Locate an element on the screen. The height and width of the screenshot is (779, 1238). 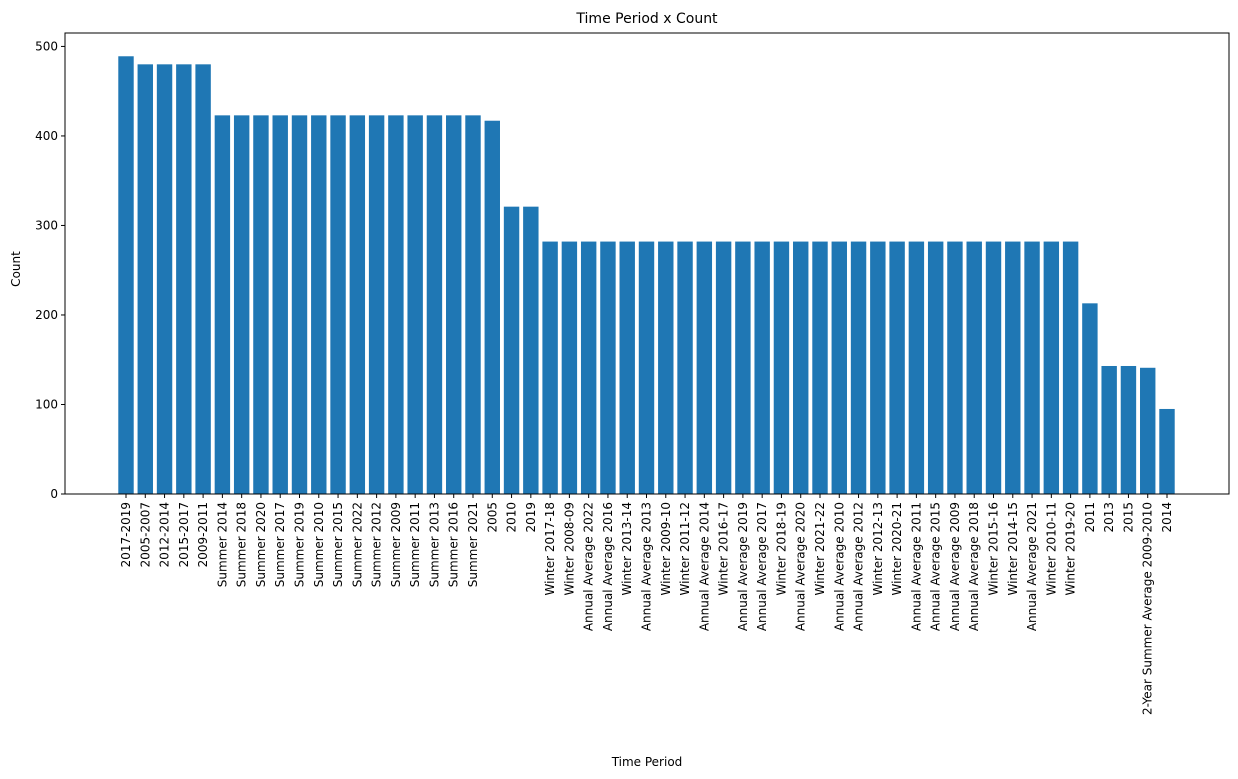
x-tick-label: Summer 2021 is located at coordinates (473, 544).